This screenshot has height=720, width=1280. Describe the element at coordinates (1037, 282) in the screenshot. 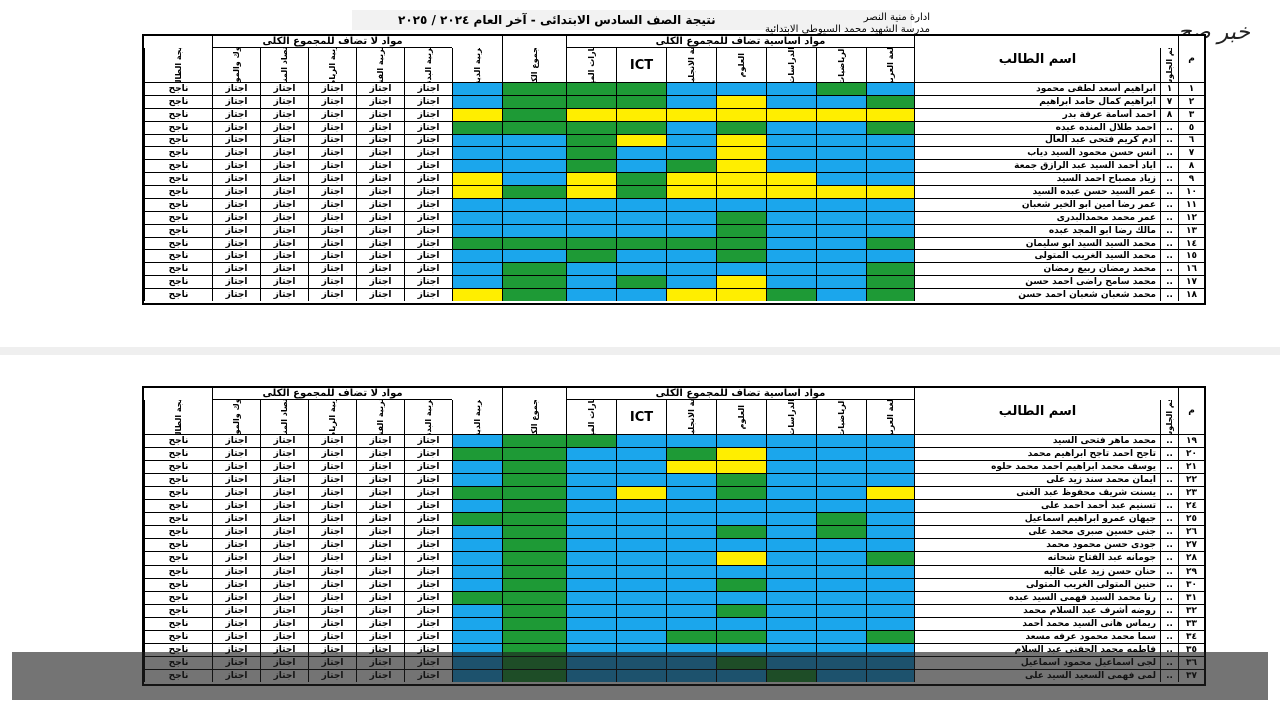

I see `student-name: محمد سامح راضى احمد حسن` at that location.